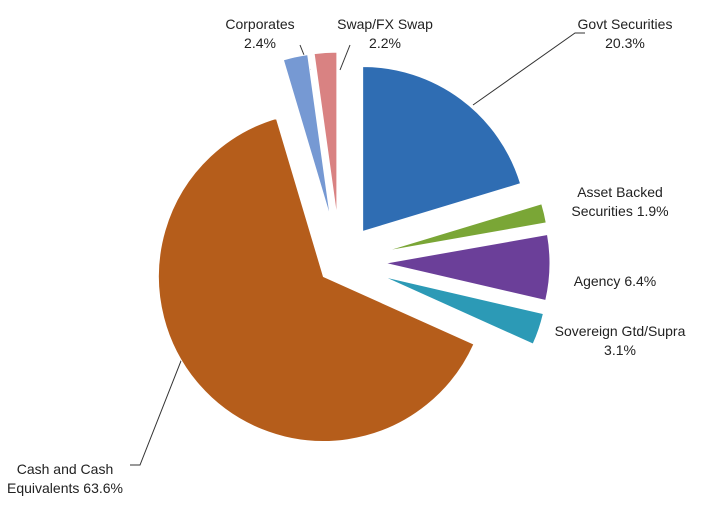 Image resolution: width=717 pixels, height=529 pixels. What do you see at coordinates (640, 281) in the screenshot?
I see `value-label: 6.4%` at bounding box center [640, 281].